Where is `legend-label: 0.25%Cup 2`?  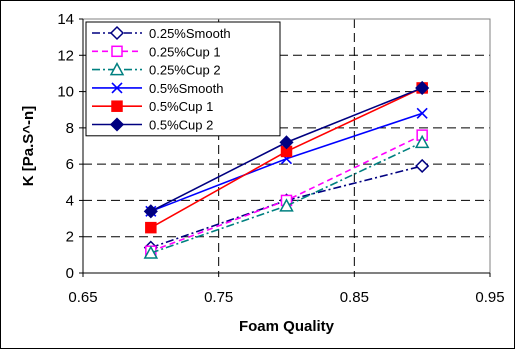
legend-label: 0.25%Cup 2 is located at coordinates (185, 70).